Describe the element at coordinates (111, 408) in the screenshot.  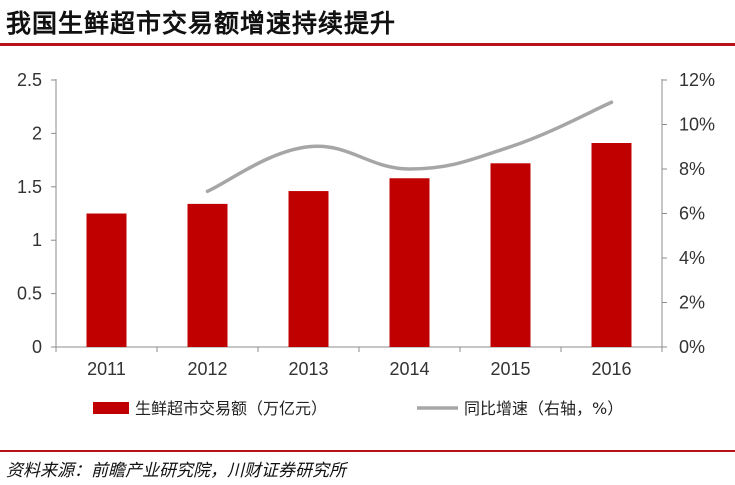
I see `legend-bar-swatch` at that location.